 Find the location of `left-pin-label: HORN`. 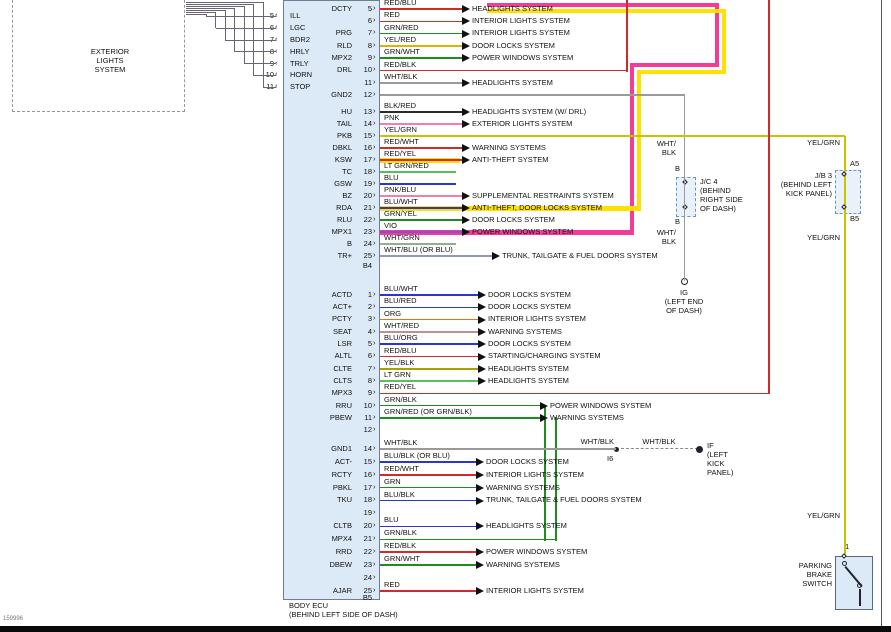

left-pin-label: HORN is located at coordinates (301, 75).